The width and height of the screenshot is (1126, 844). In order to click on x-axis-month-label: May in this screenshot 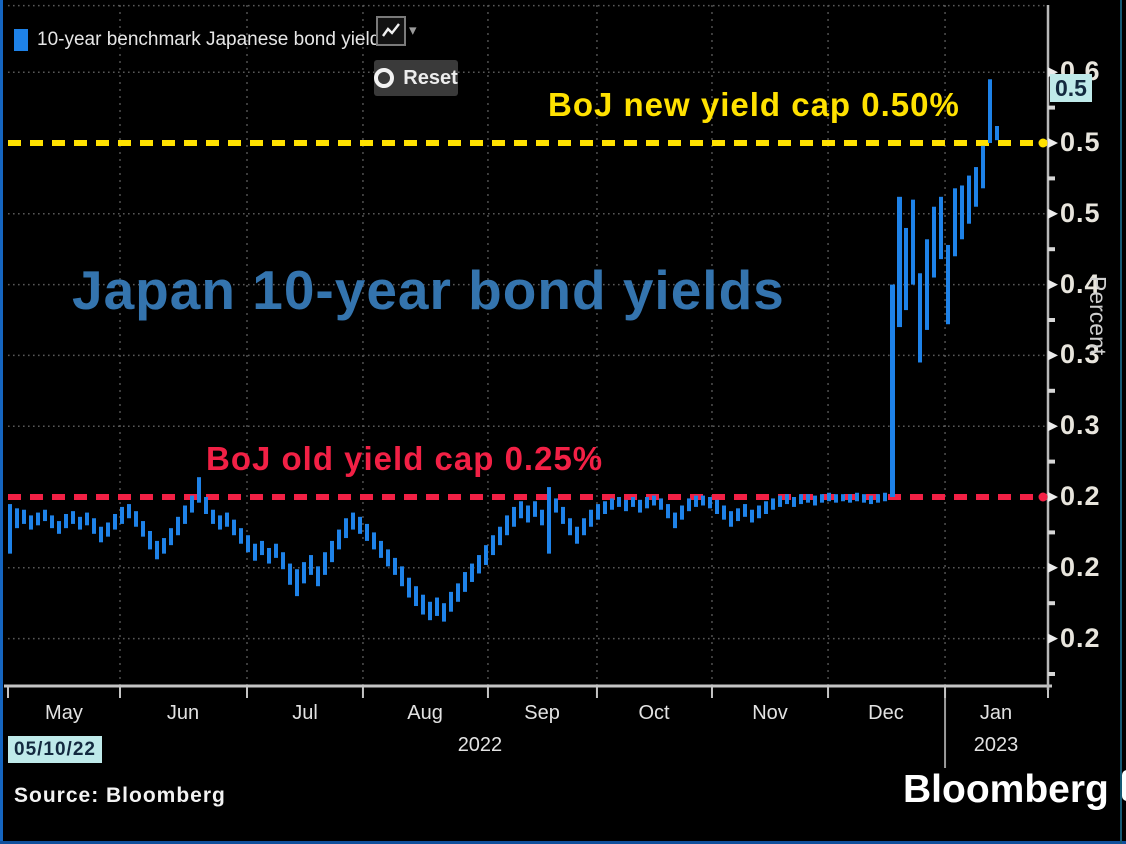, I will do `click(64, 713)`.